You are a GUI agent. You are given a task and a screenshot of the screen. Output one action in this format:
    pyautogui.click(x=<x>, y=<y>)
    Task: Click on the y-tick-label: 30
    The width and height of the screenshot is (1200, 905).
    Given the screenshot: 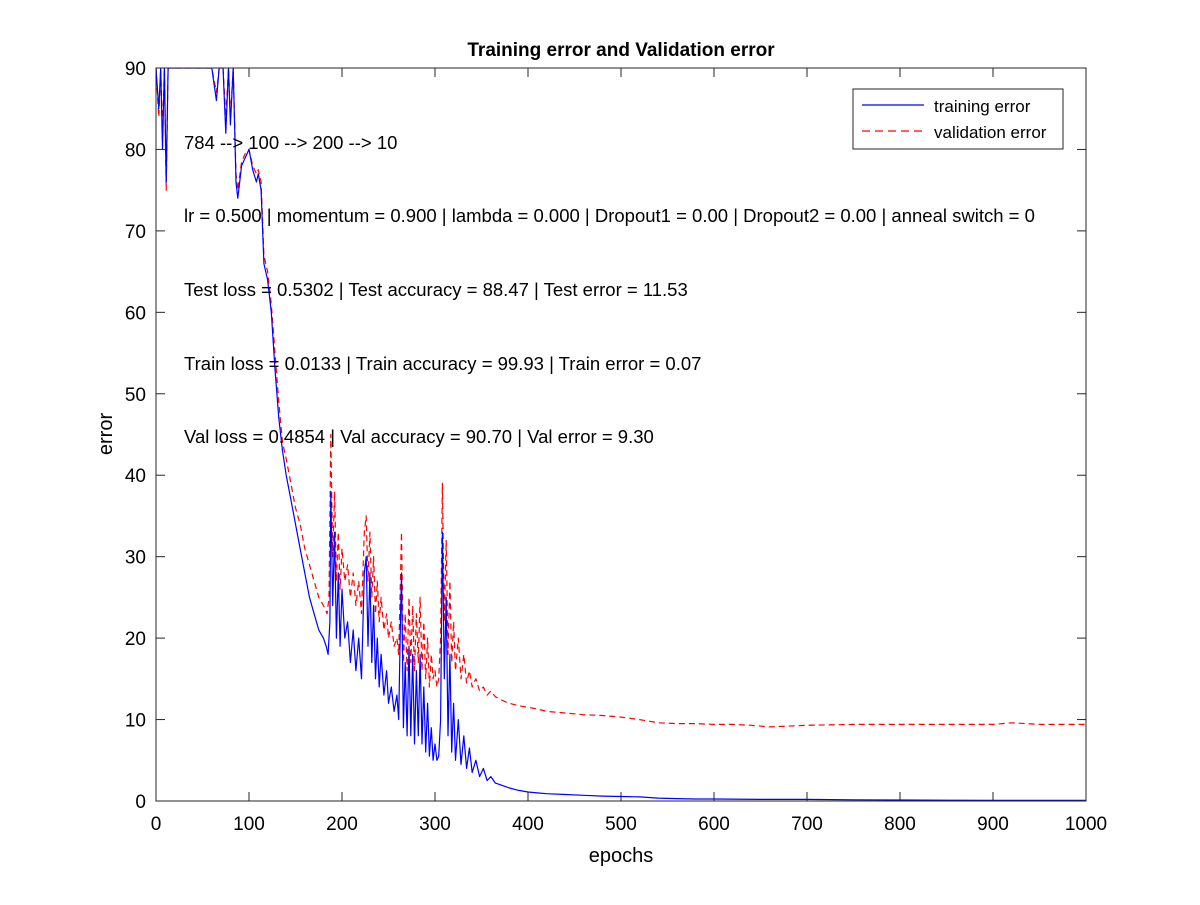 What is the action you would take?
    pyautogui.click(x=135, y=558)
    